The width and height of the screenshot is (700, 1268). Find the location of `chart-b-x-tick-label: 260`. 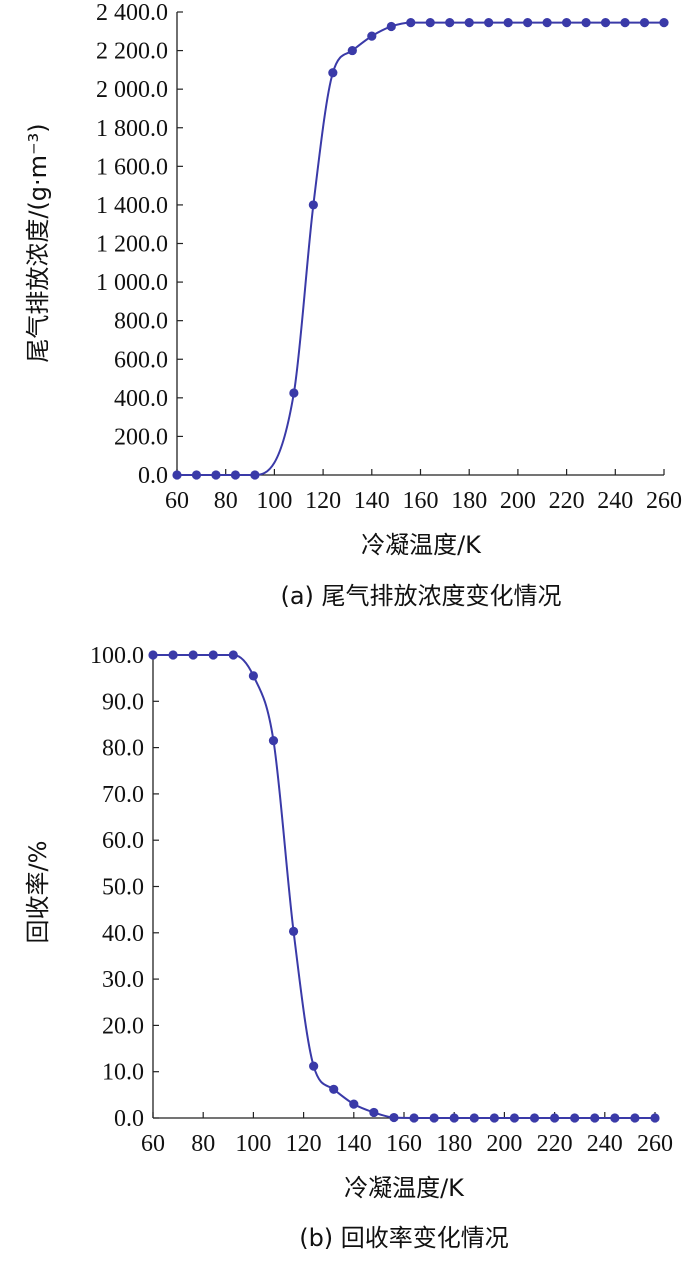

chart-b-x-tick-label: 260 is located at coordinates (655, 1144).